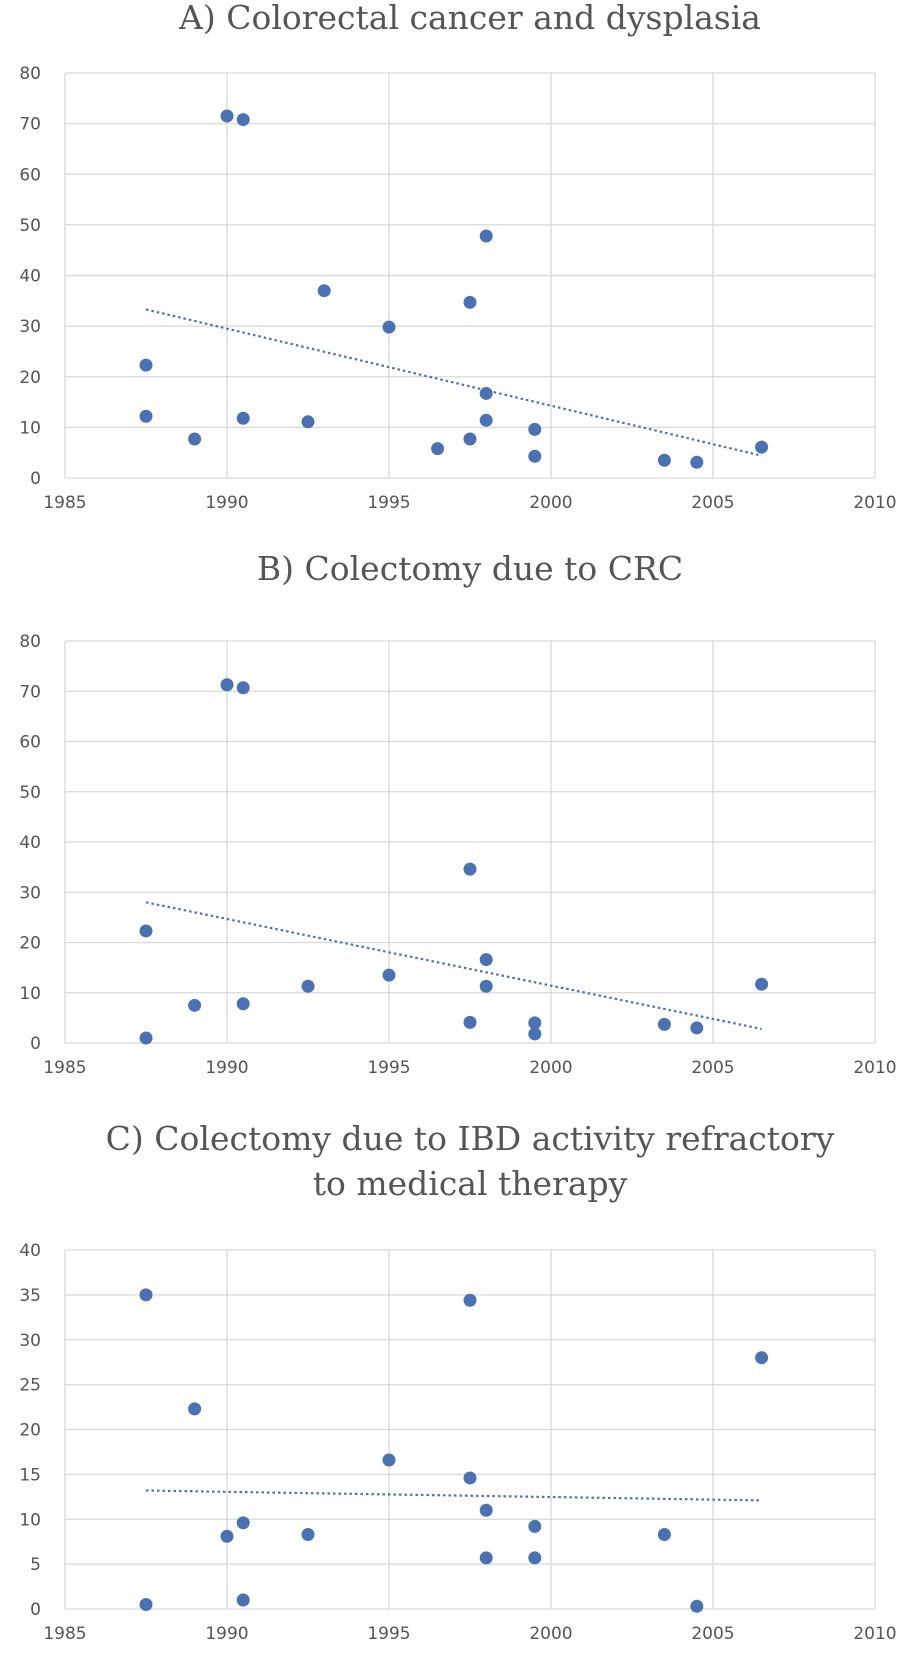 This screenshot has height=1670, width=910. Describe the element at coordinates (30, 1296) in the screenshot. I see `y-tick-label: 35` at that location.